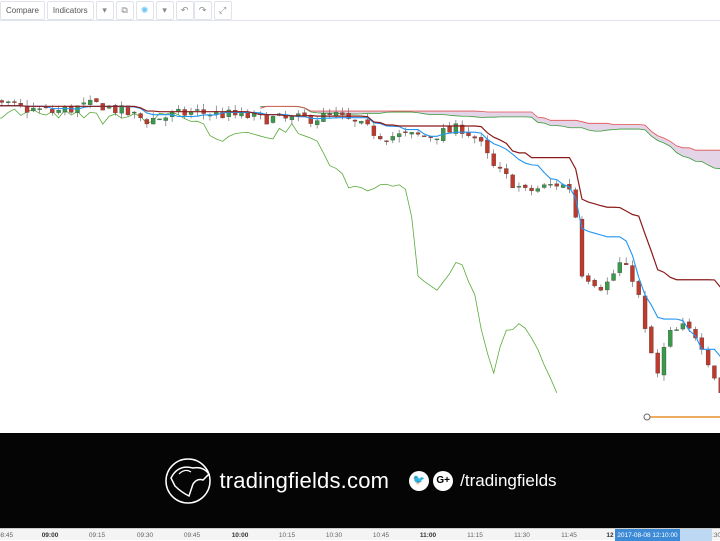  I want to click on chart-template-icon: ⧉, so click(124, 10).